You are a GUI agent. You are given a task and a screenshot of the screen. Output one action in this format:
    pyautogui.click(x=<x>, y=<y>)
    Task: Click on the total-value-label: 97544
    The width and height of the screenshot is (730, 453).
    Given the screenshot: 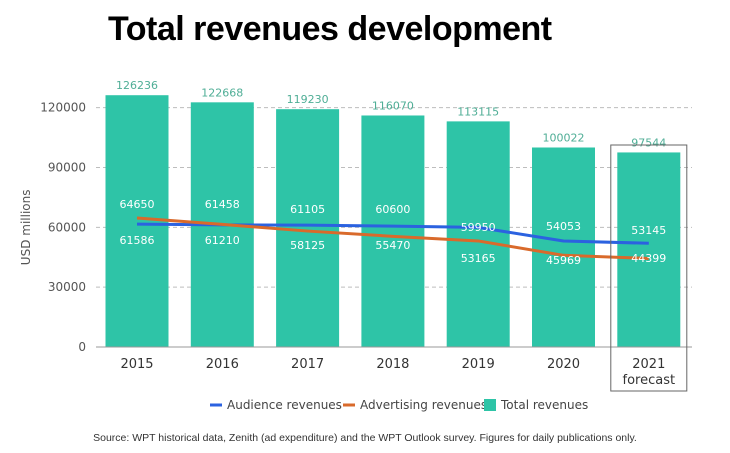 What is the action you would take?
    pyautogui.click(x=648, y=142)
    